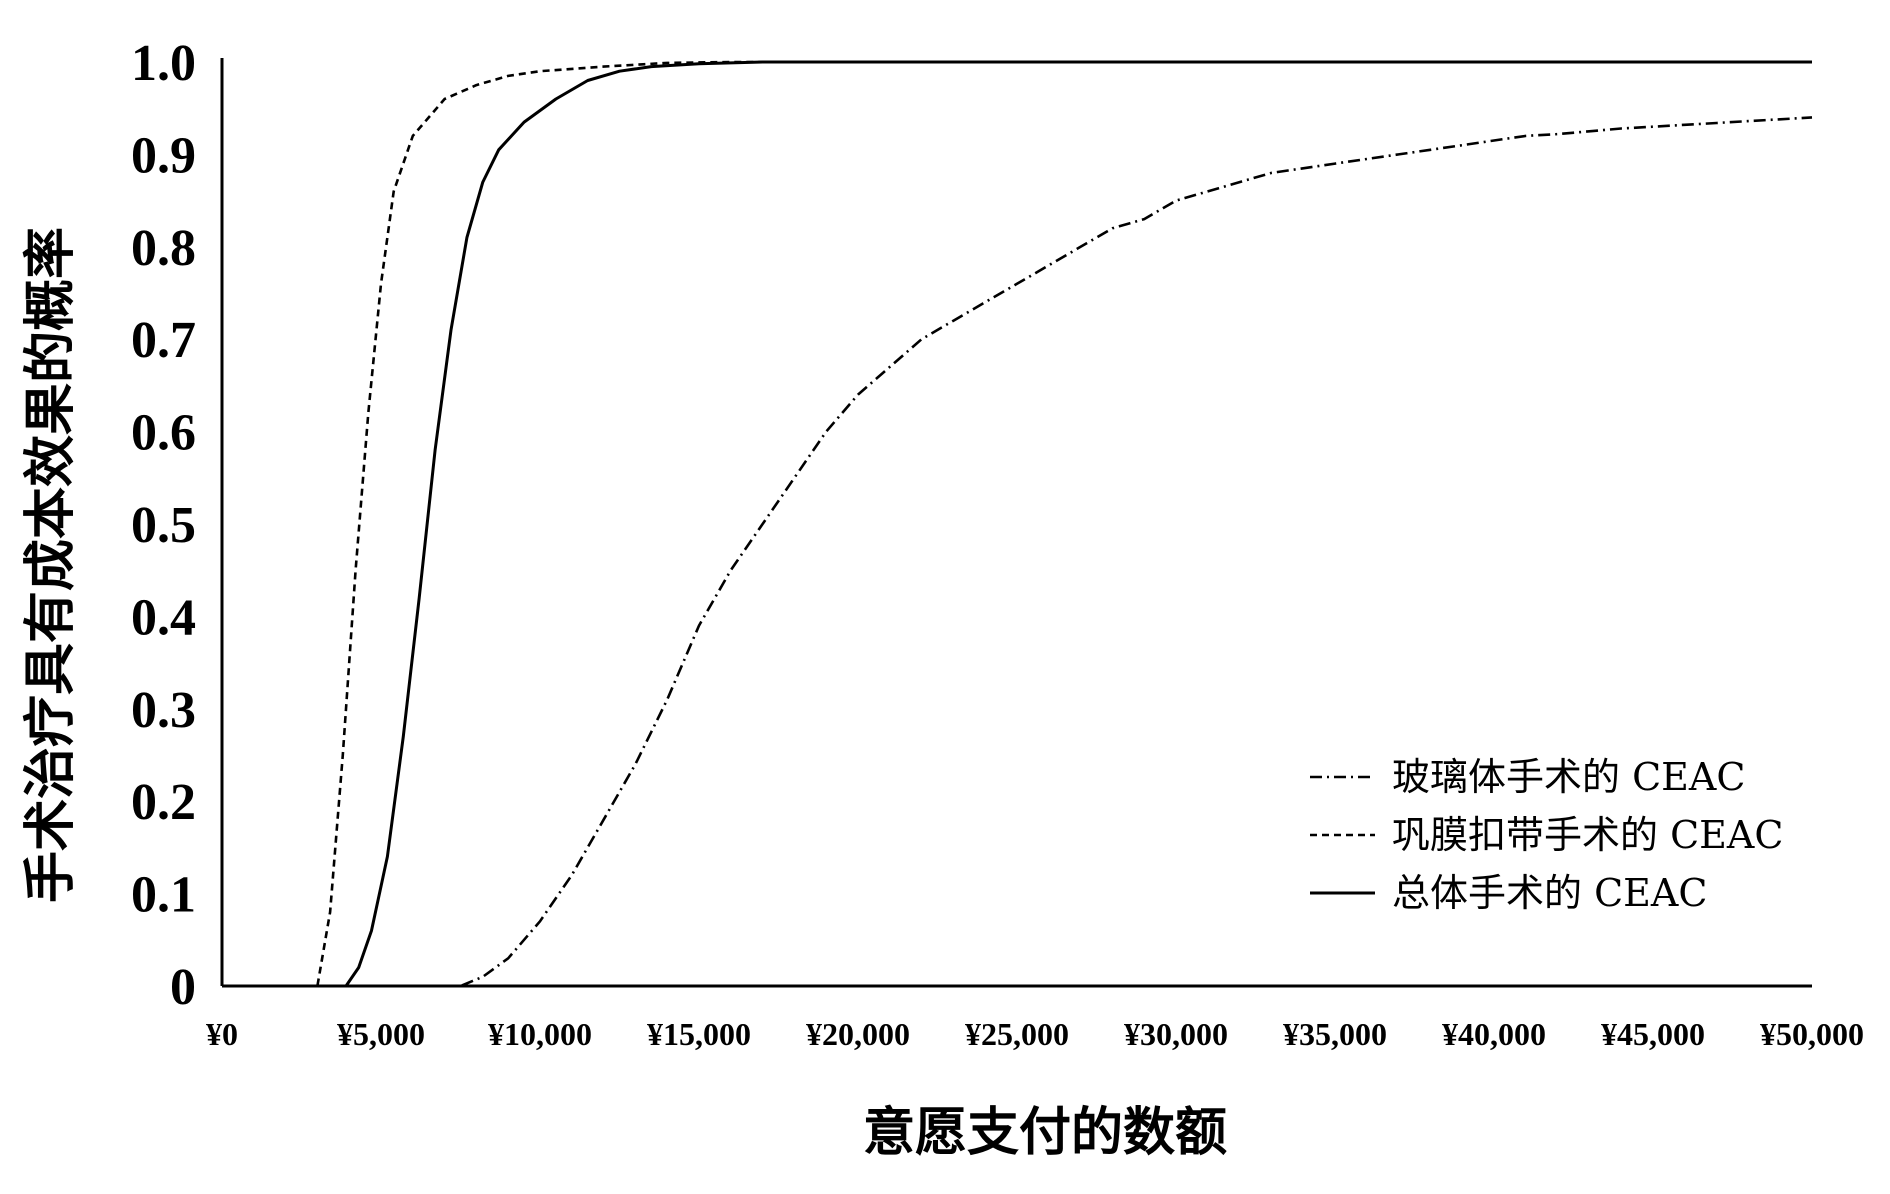  Describe the element at coordinates (1045, 1132) in the screenshot. I see `x-axis-title: 意愿支付的数额` at that location.